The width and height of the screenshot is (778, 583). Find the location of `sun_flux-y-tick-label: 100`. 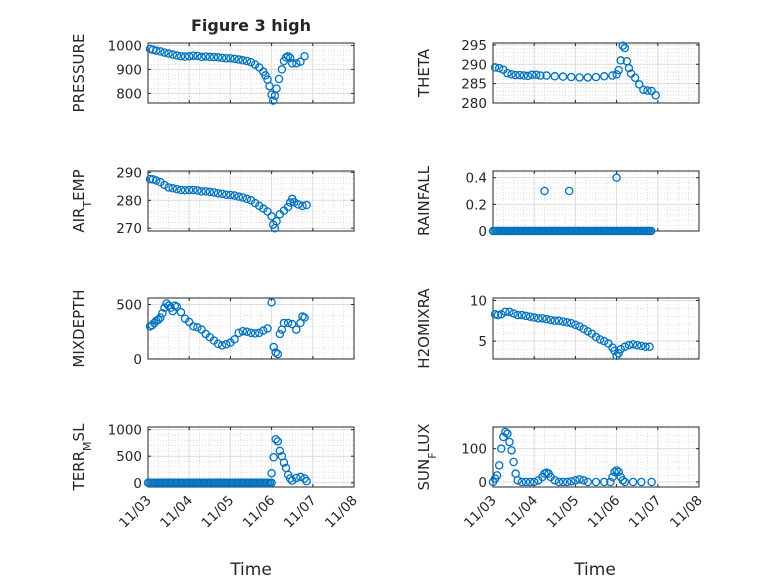

sun_flux-y-tick-label: 100 is located at coordinates (474, 450).